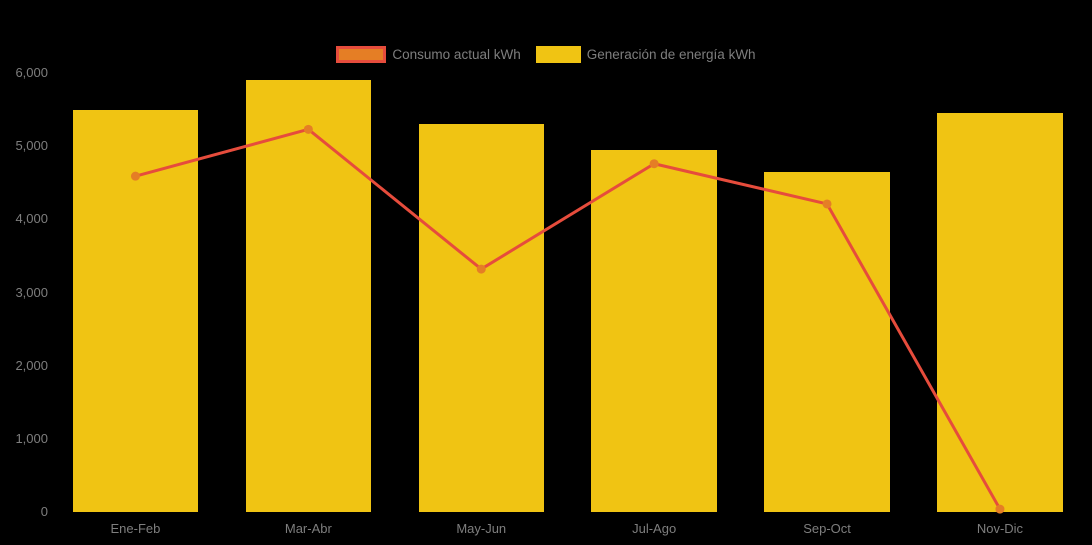 This screenshot has width=1092, height=545. I want to click on legend-label-consumo: Consumo actual kWh, so click(456, 54).